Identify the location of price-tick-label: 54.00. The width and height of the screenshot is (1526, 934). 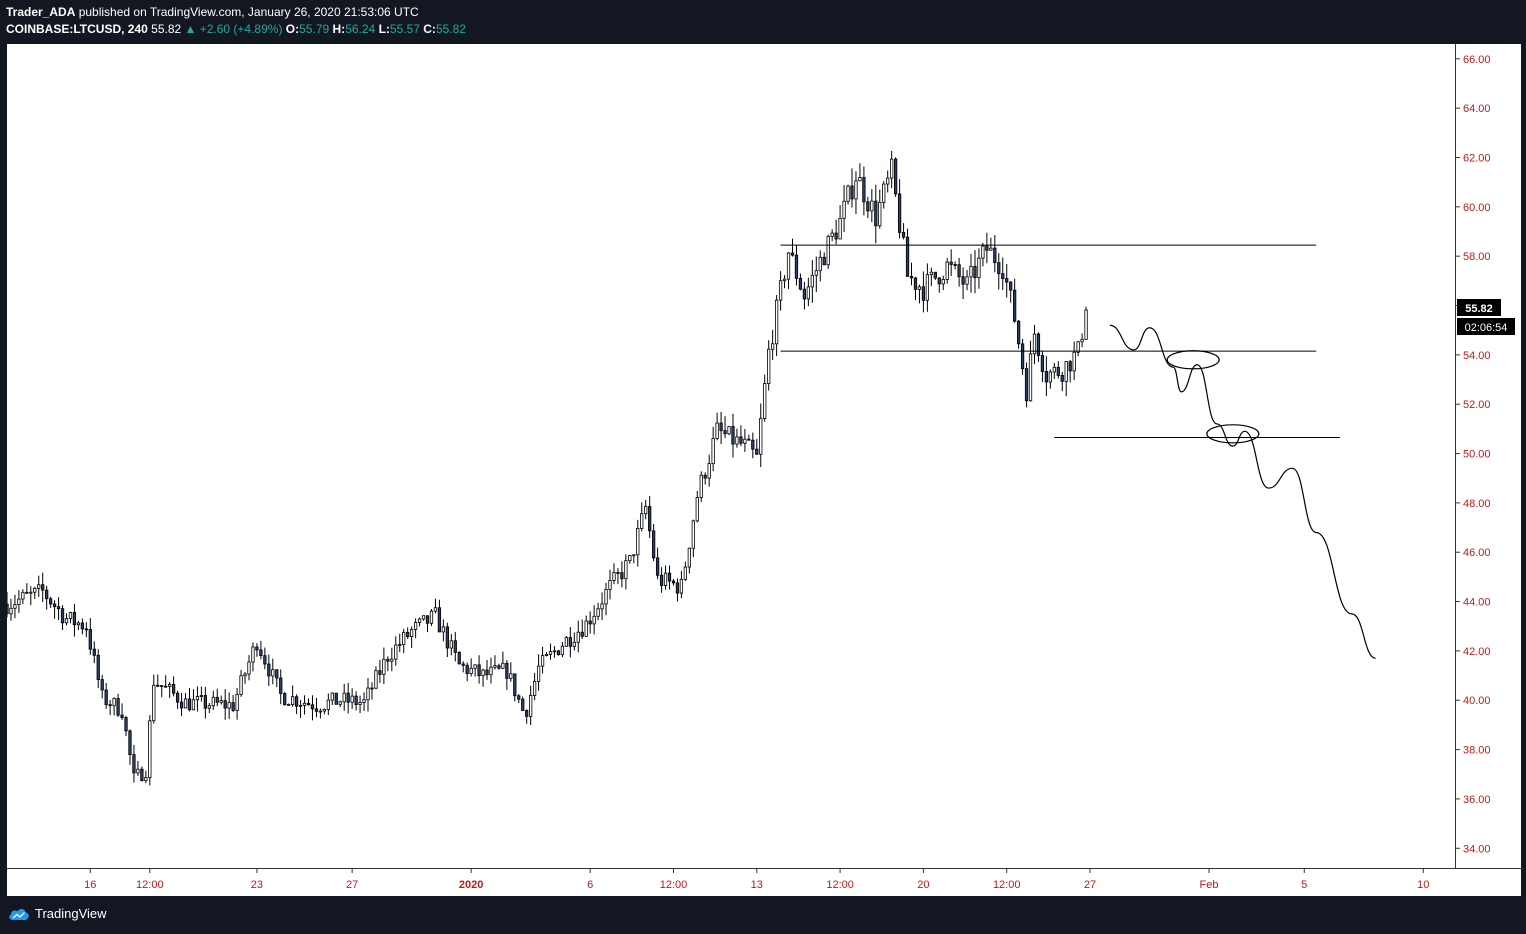
(1477, 356).